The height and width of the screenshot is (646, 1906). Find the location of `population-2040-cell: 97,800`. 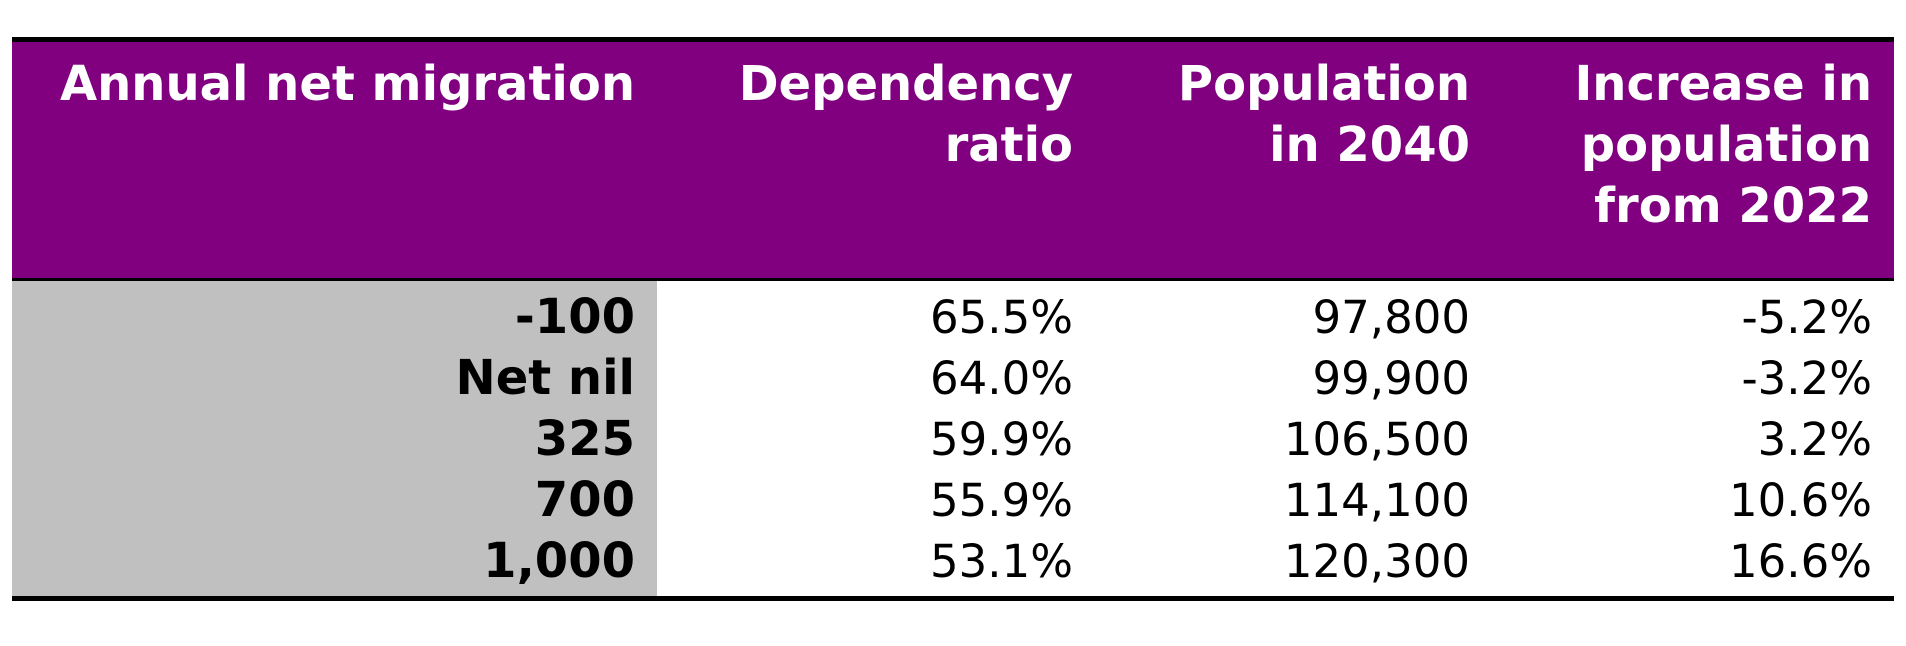

population-2040-cell: 97,800 is located at coordinates (1391, 317).